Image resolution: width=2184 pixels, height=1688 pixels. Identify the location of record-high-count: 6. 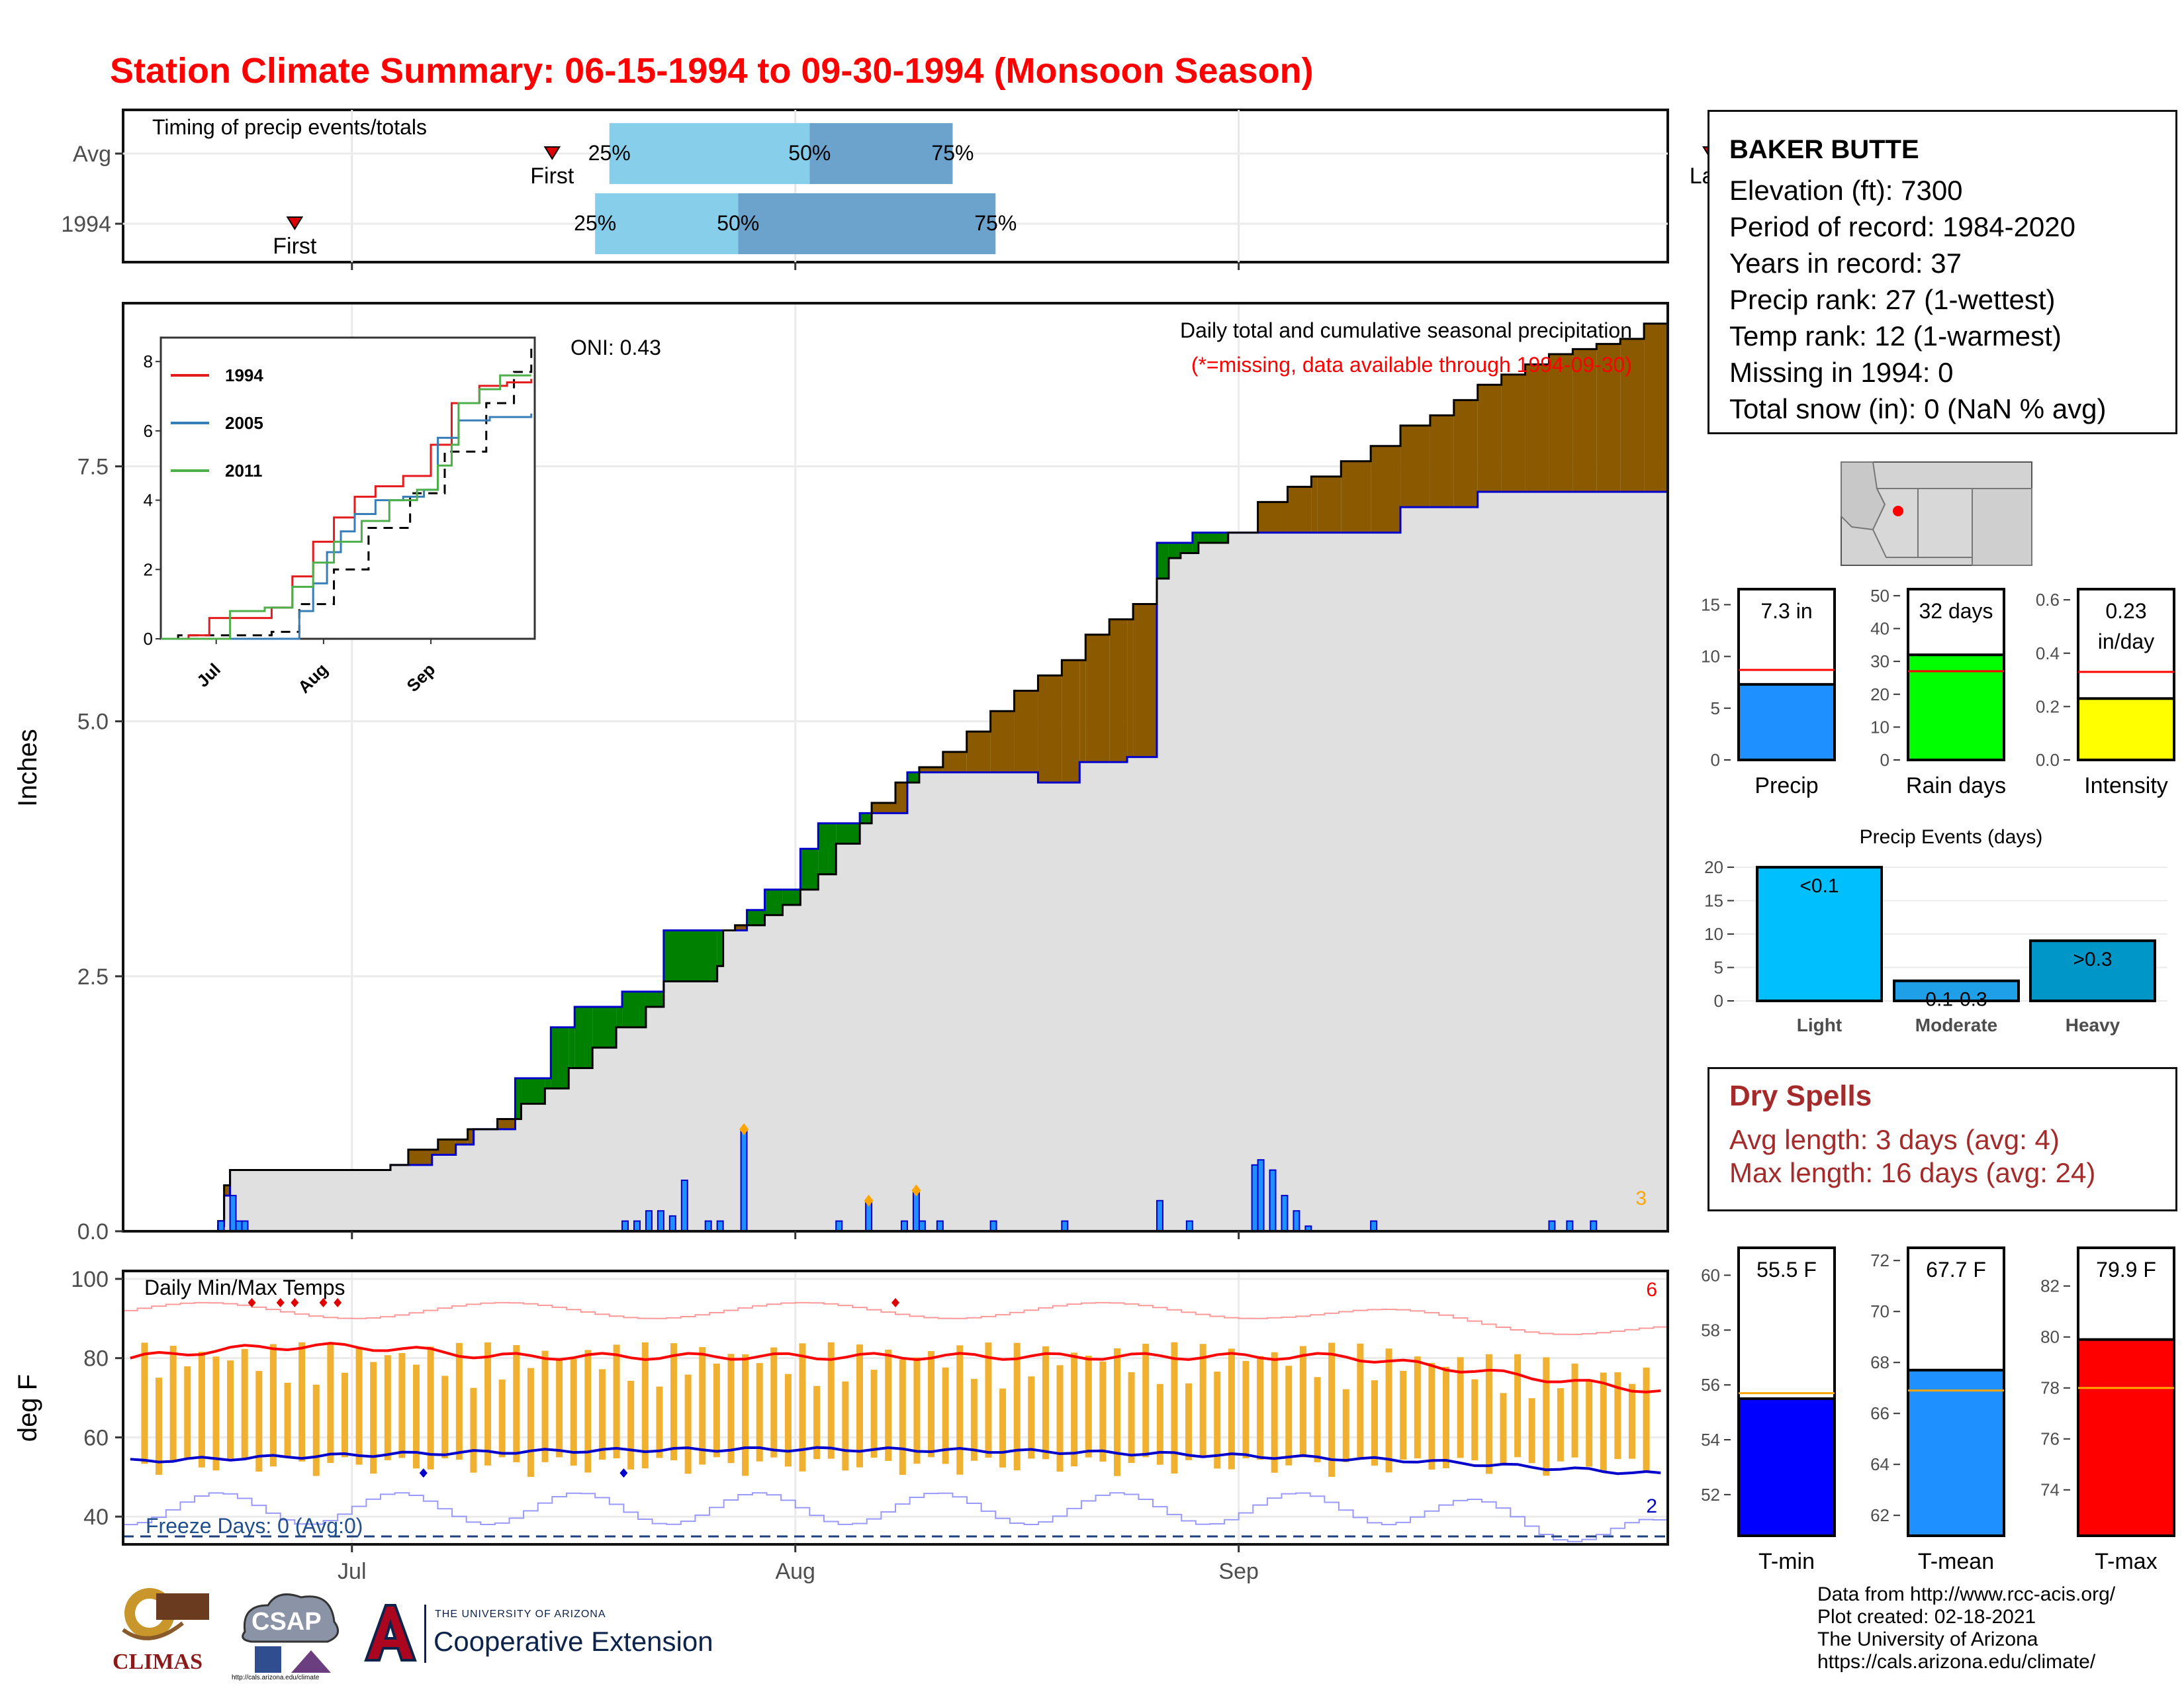
(1652, 1290).